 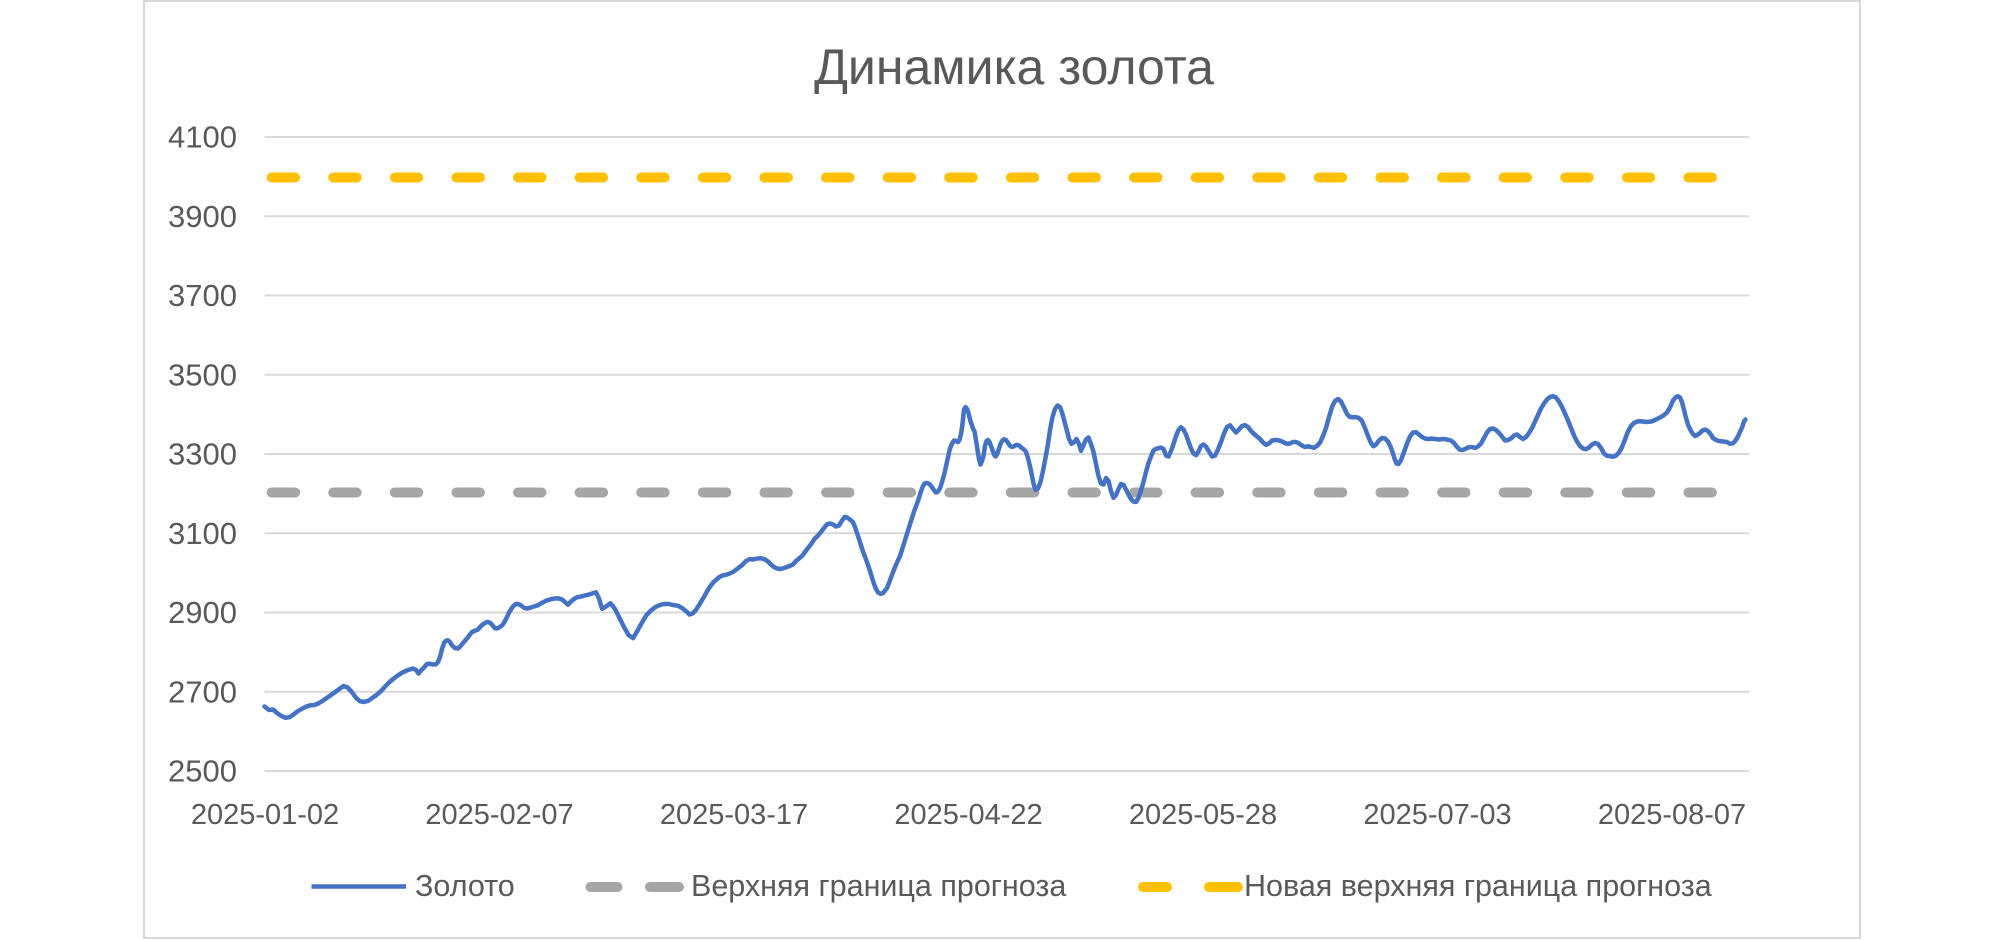 I want to click on svg-text: 3900, so click(x=202, y=216).